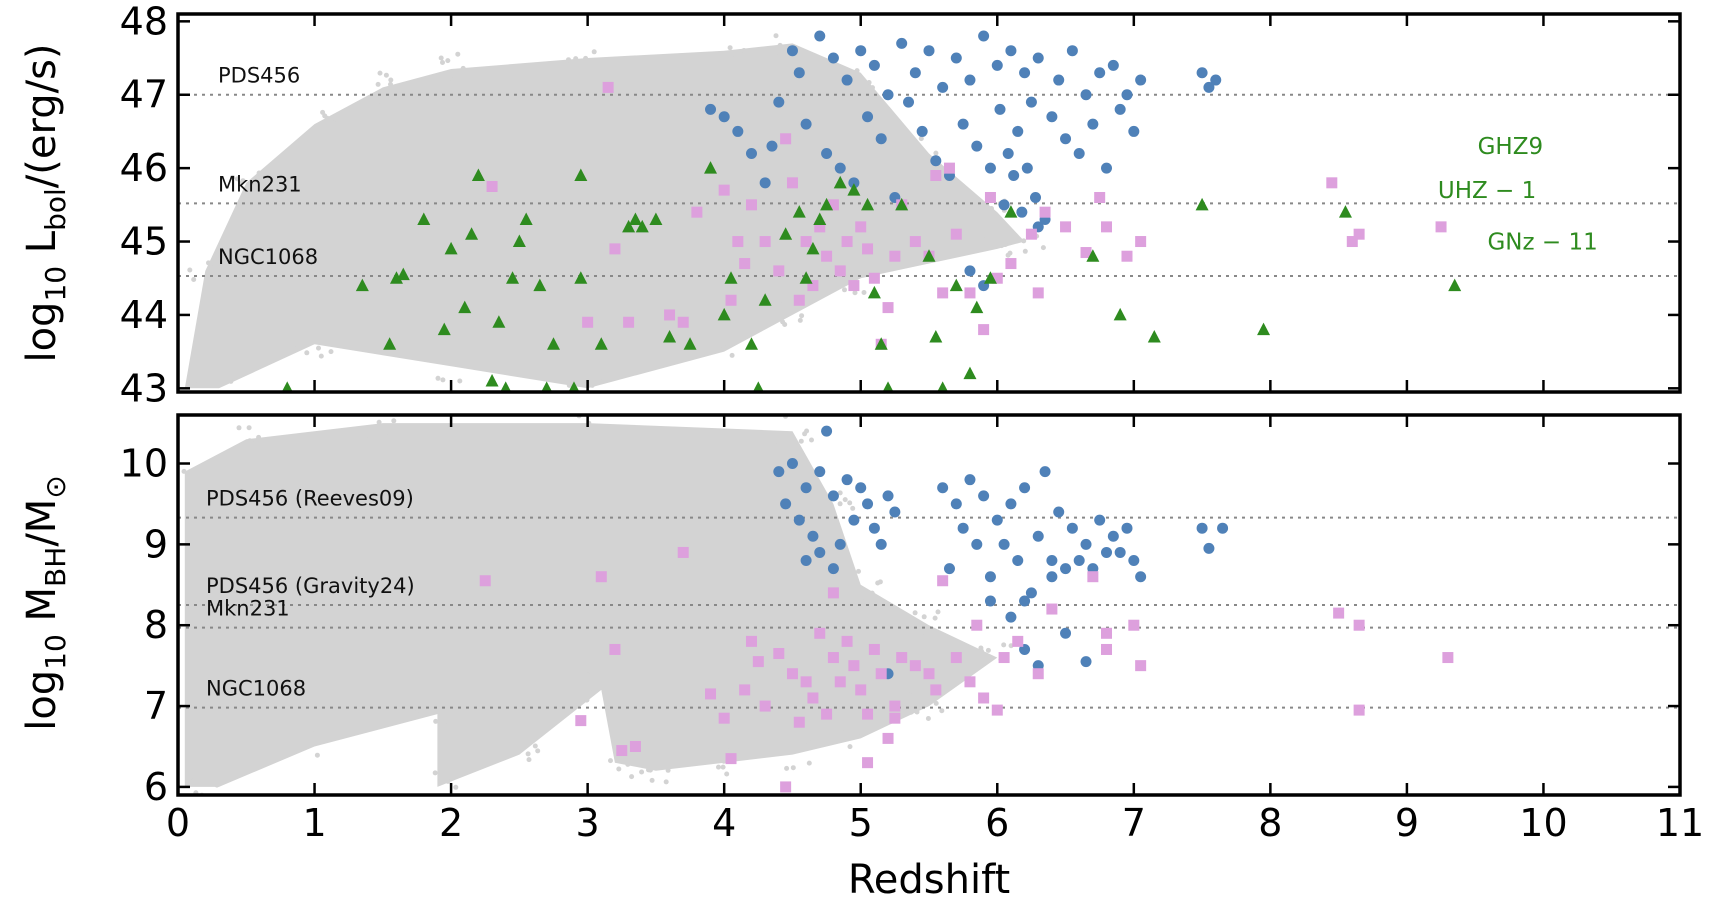 This screenshot has height=904, width=1710. I want to click on x-tick-label: 3, so click(588, 823).